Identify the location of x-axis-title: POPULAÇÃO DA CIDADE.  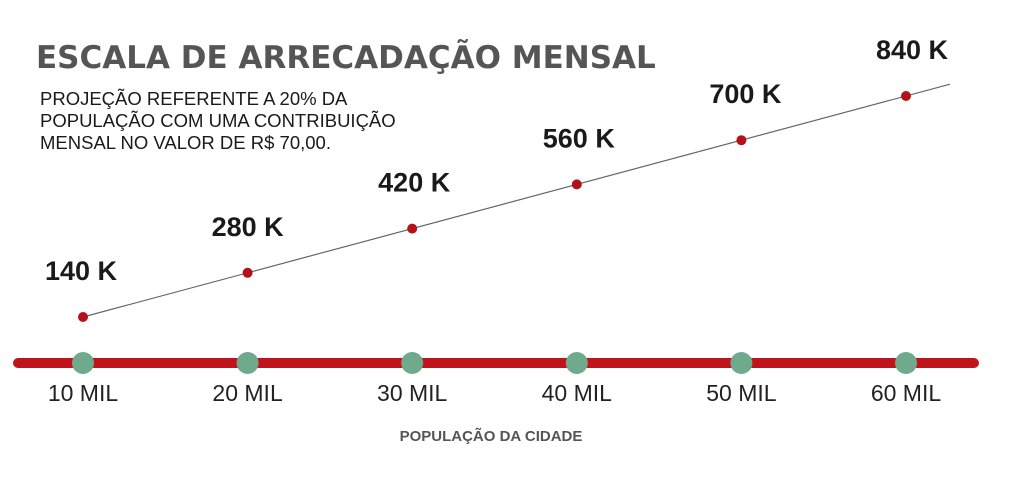
(491, 436).